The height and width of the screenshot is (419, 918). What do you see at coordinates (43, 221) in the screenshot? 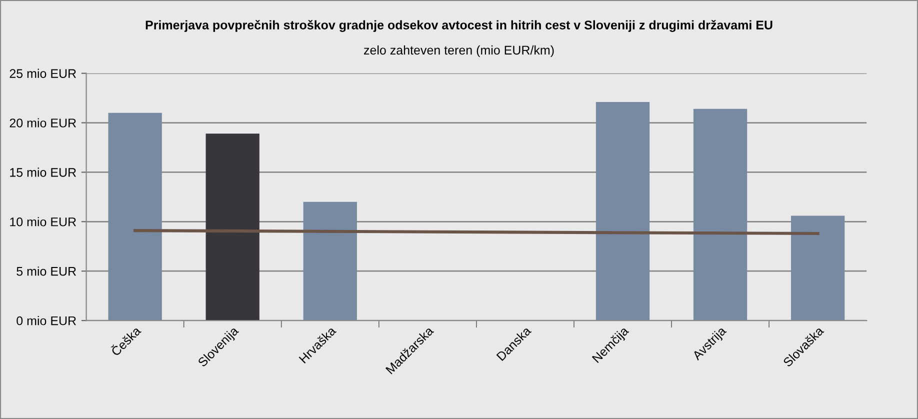
I see `y-tick-label: 10 mio EUR` at bounding box center [43, 221].